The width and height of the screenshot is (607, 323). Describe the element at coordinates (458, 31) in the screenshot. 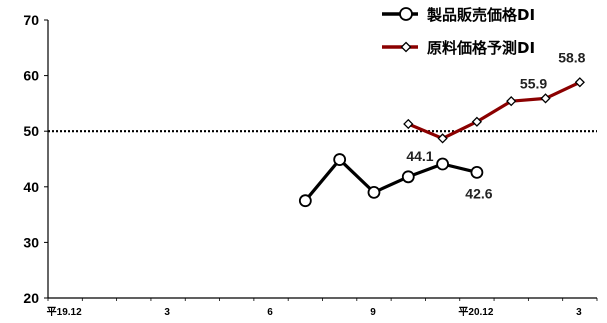

I see `legend: 製品販売価格DI 原料価格予測DI` at that location.